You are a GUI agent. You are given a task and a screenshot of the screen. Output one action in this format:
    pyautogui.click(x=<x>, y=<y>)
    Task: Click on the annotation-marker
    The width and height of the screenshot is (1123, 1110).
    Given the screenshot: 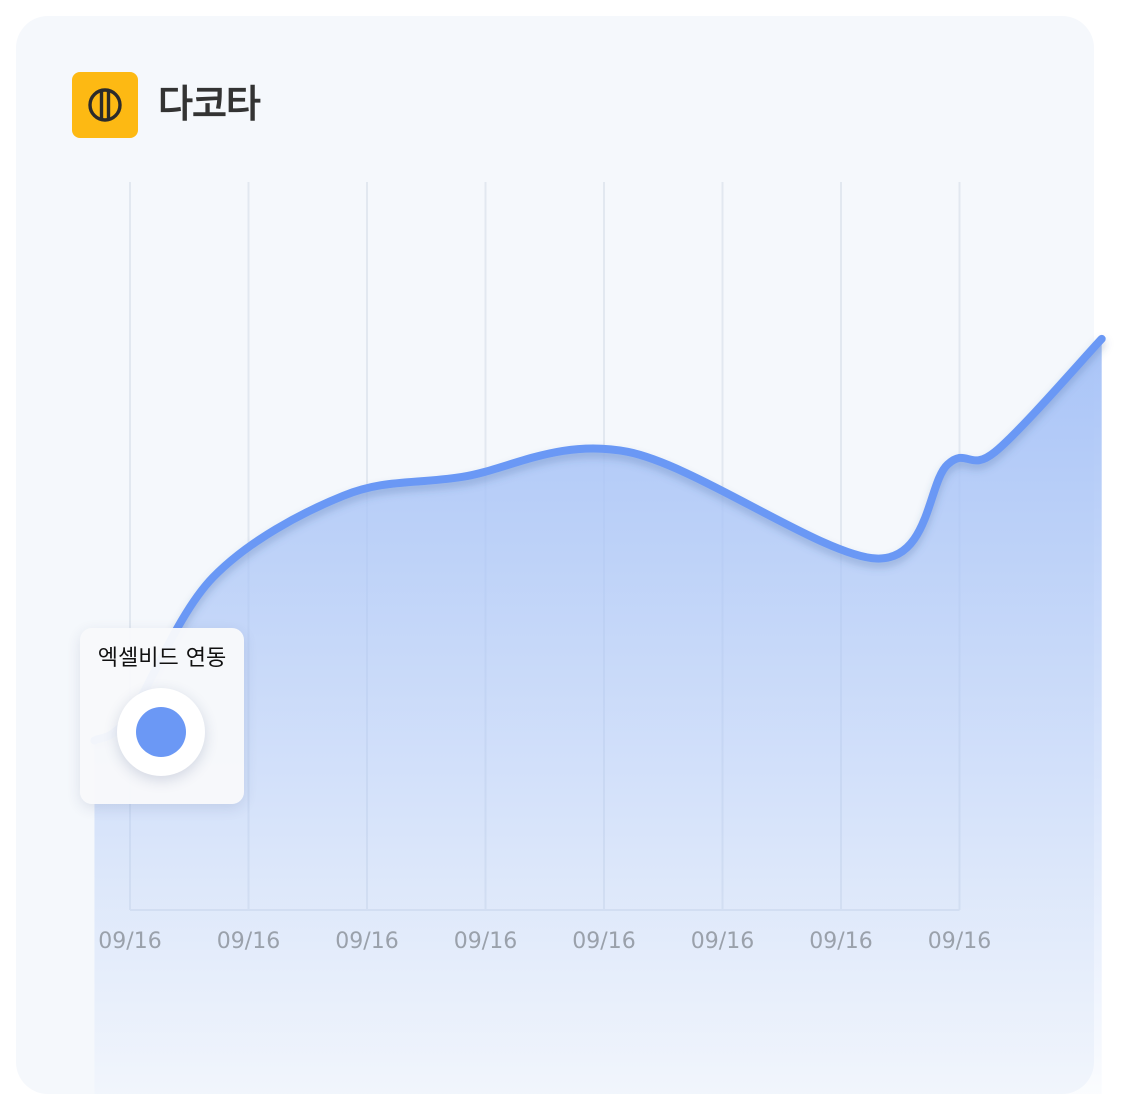 What is the action you would take?
    pyautogui.click(x=161, y=732)
    